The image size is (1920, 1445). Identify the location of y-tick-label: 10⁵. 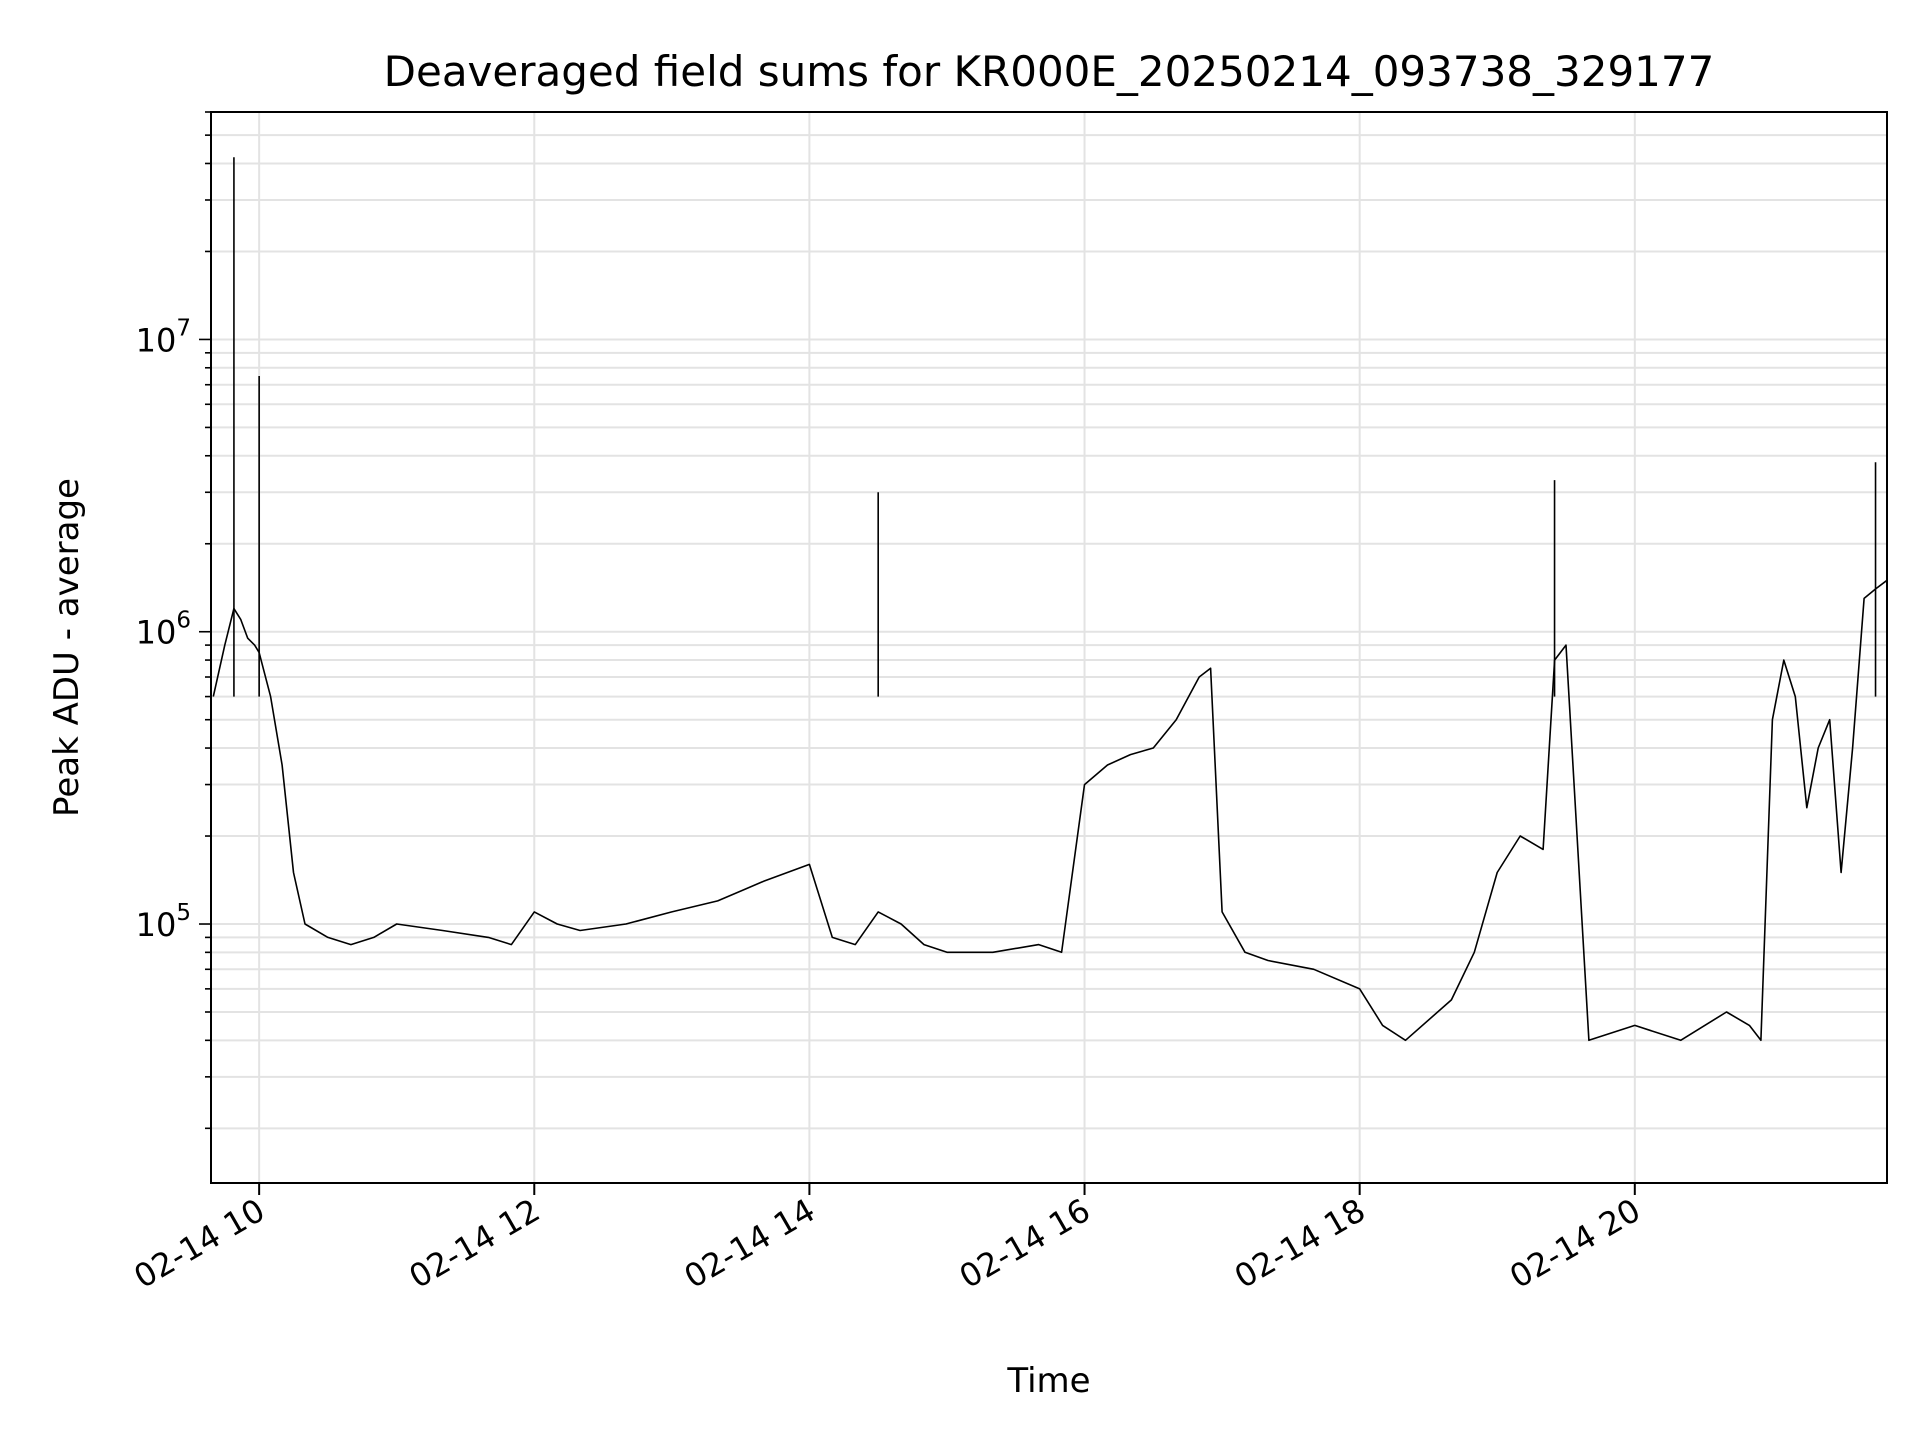
(163, 922).